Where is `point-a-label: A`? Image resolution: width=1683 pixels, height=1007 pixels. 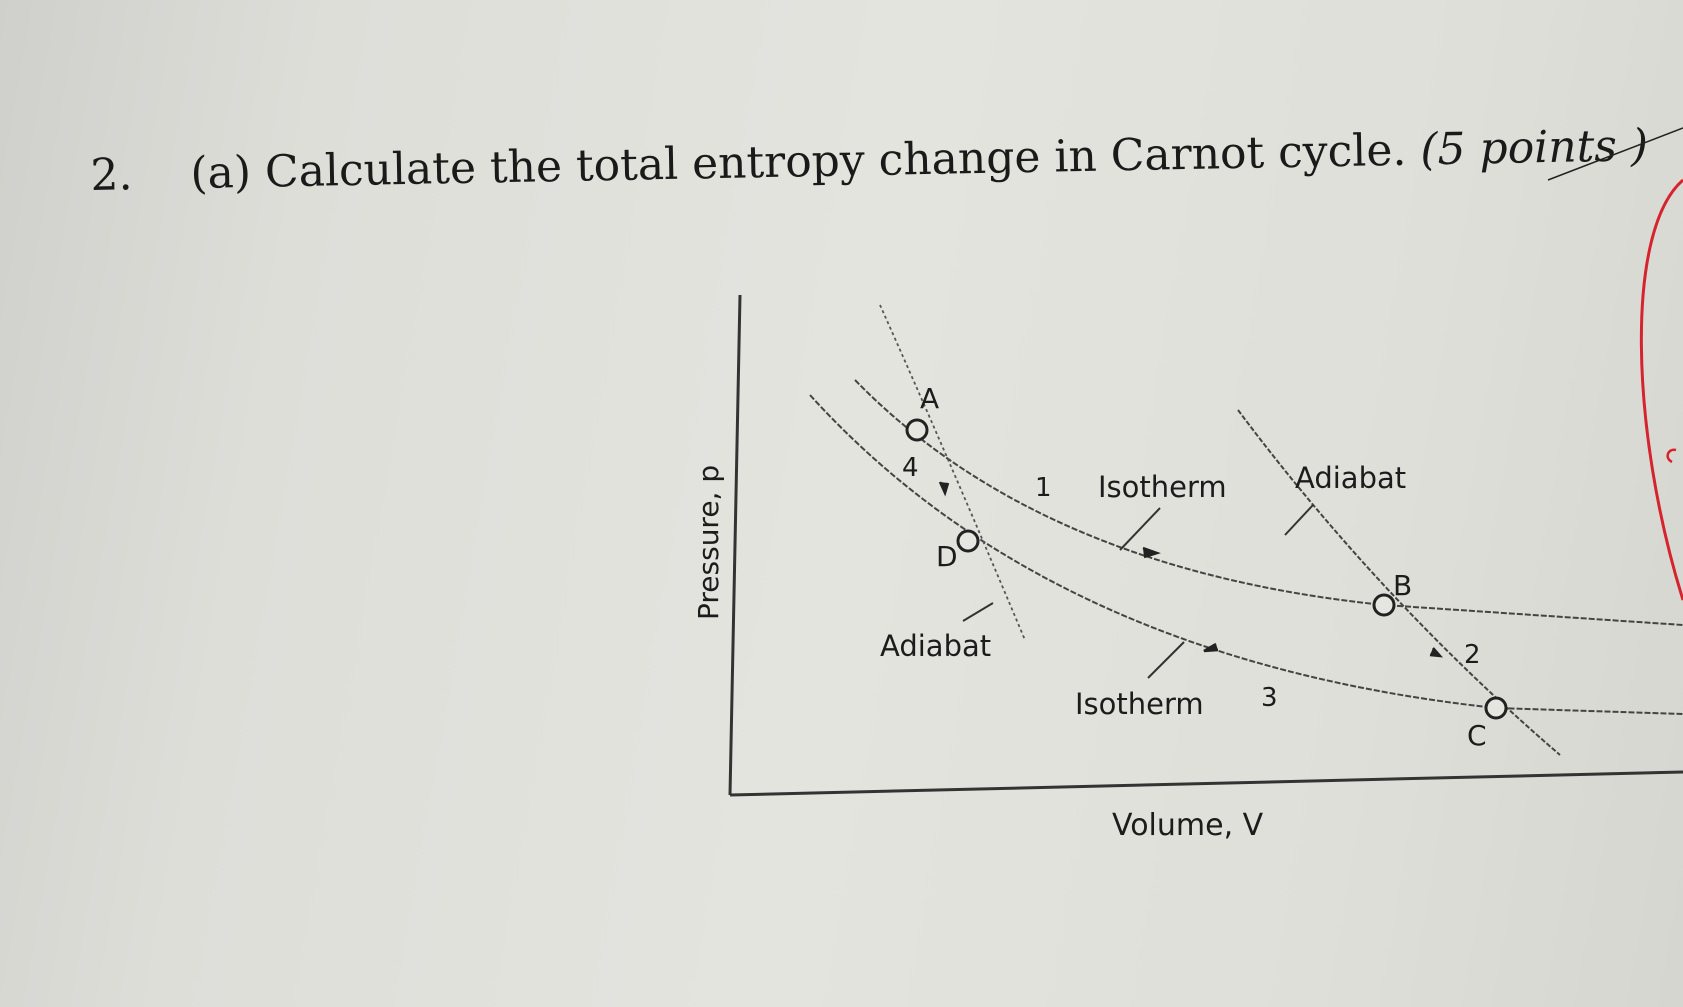 point-a-label: A is located at coordinates (929, 398).